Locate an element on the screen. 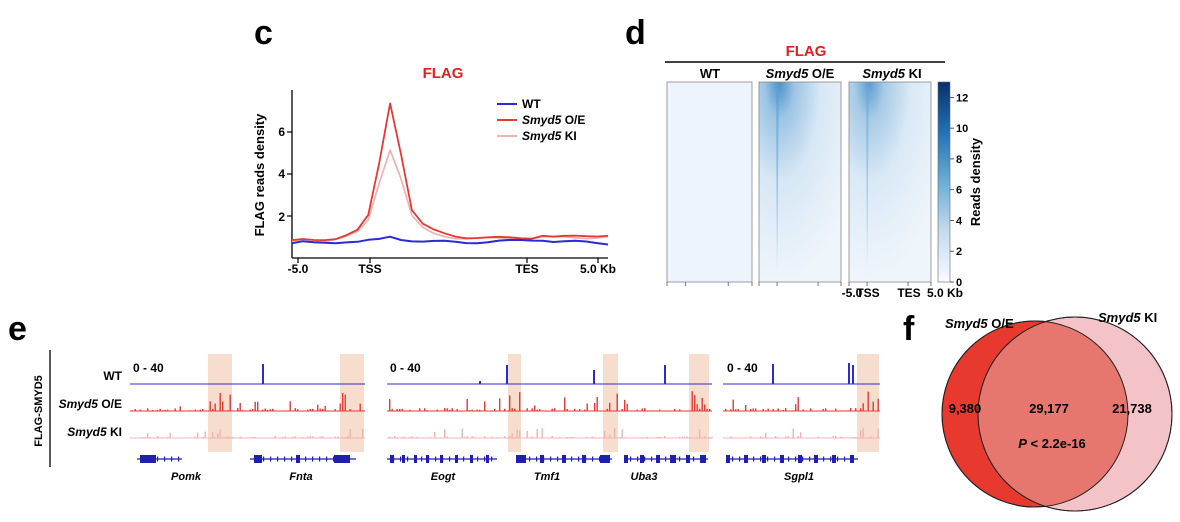 This screenshot has height=522, width=1180. venn-circle-oe-outline is located at coordinates (1035, 414).